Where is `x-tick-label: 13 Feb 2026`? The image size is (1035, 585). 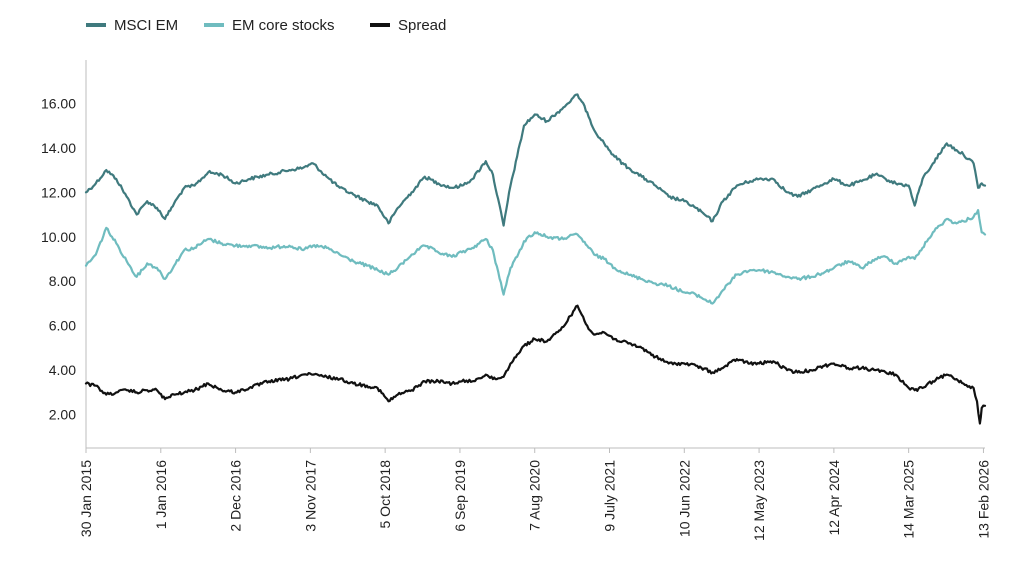
x-tick-label: 13 Feb 2026 is located at coordinates (983, 499).